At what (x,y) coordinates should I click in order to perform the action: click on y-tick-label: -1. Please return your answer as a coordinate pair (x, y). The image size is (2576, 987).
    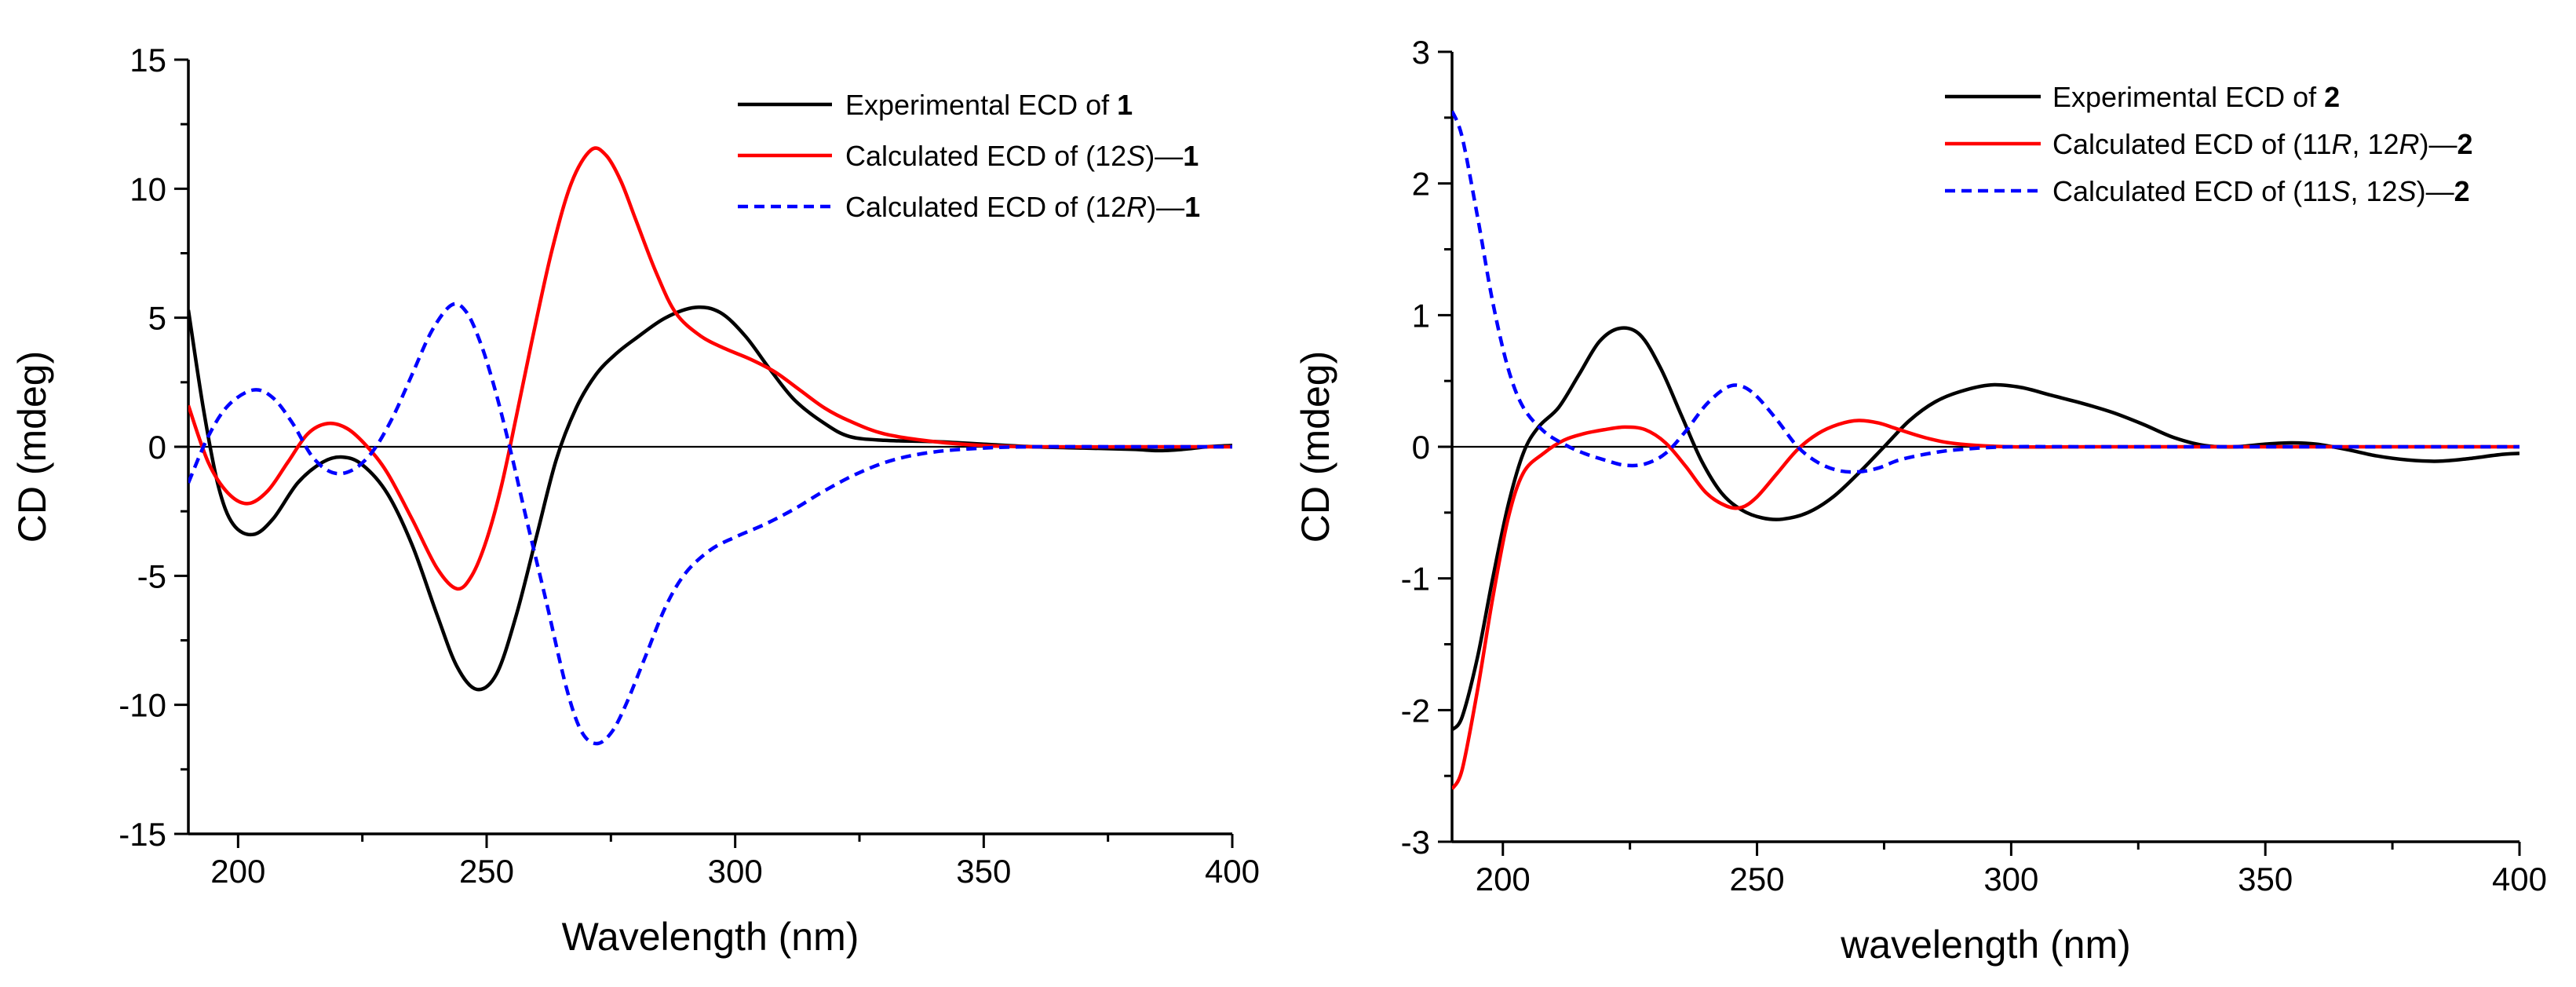
    Looking at the image, I should click on (1415, 579).